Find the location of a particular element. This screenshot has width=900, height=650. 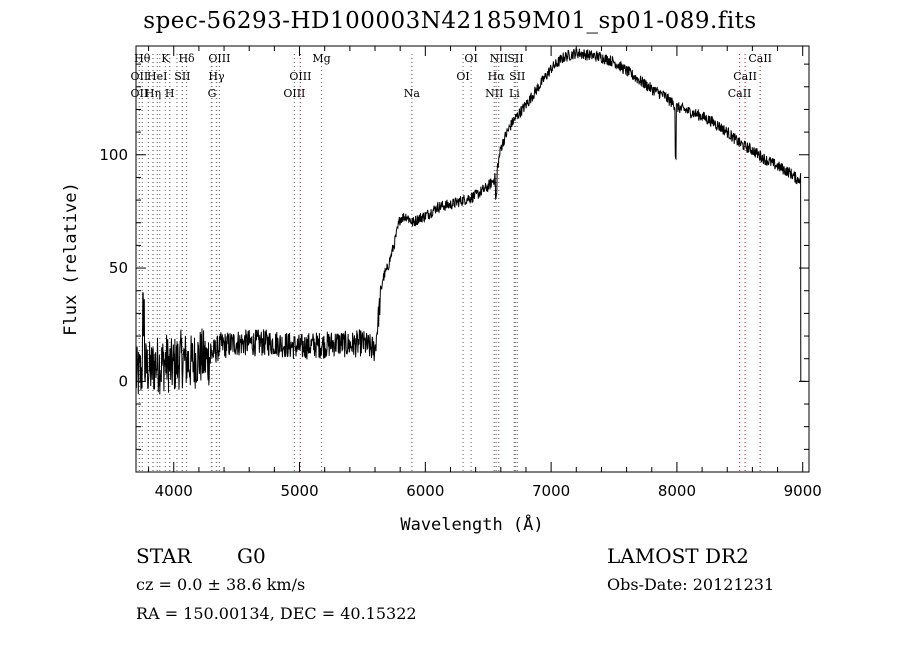

y-tick-label: 100 is located at coordinates (113, 155).